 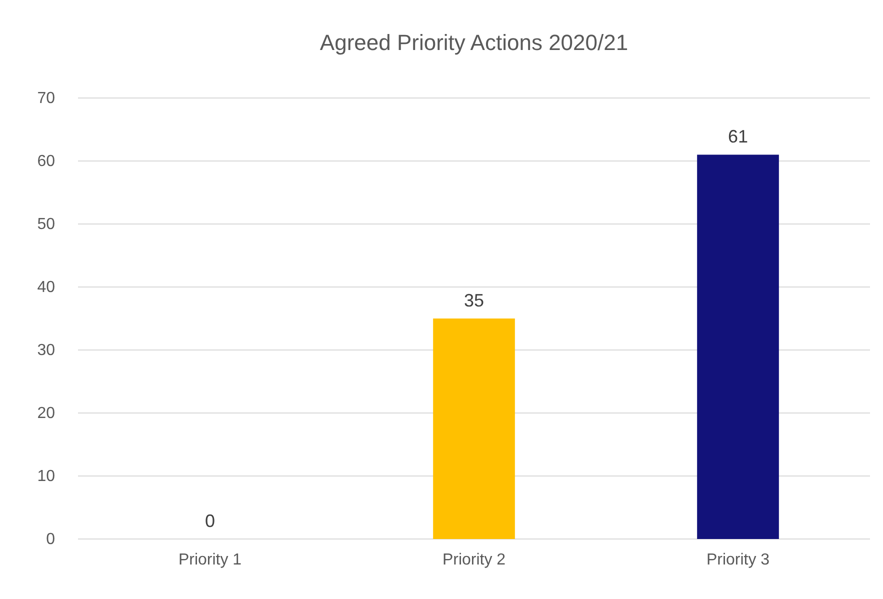 What do you see at coordinates (46, 287) in the screenshot?
I see `y-tick-label: 40` at bounding box center [46, 287].